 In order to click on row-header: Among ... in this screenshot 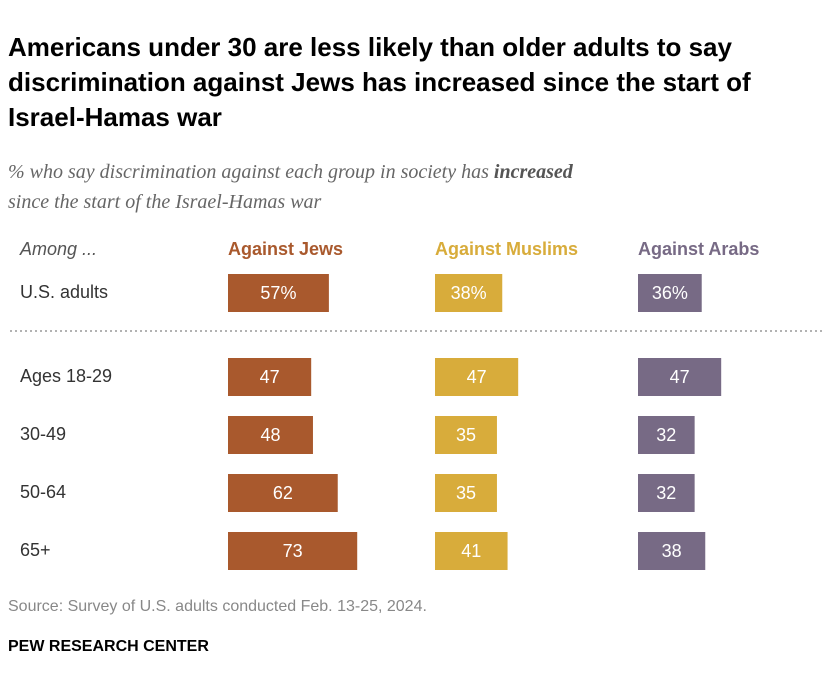, I will do `click(58, 249)`.